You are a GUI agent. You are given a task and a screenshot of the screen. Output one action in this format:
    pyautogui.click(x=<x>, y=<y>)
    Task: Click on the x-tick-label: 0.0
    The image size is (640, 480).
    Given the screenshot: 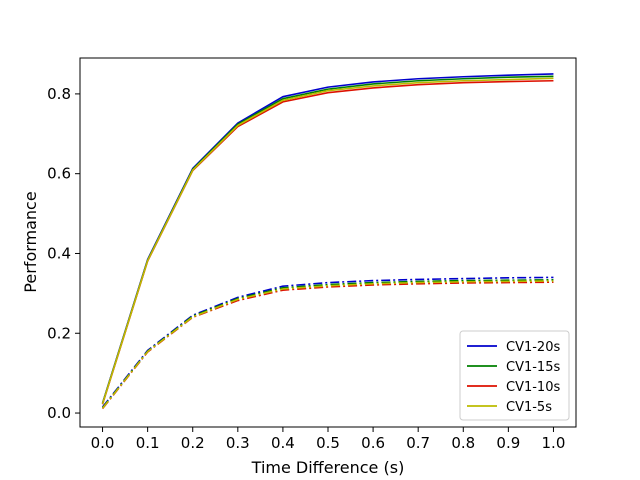 What is the action you would take?
    pyautogui.click(x=103, y=443)
    